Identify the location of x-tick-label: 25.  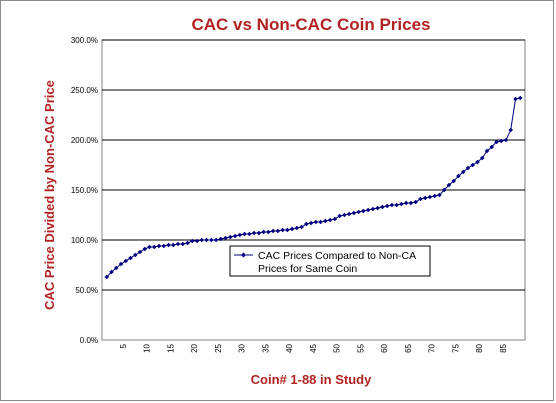
(218, 347).